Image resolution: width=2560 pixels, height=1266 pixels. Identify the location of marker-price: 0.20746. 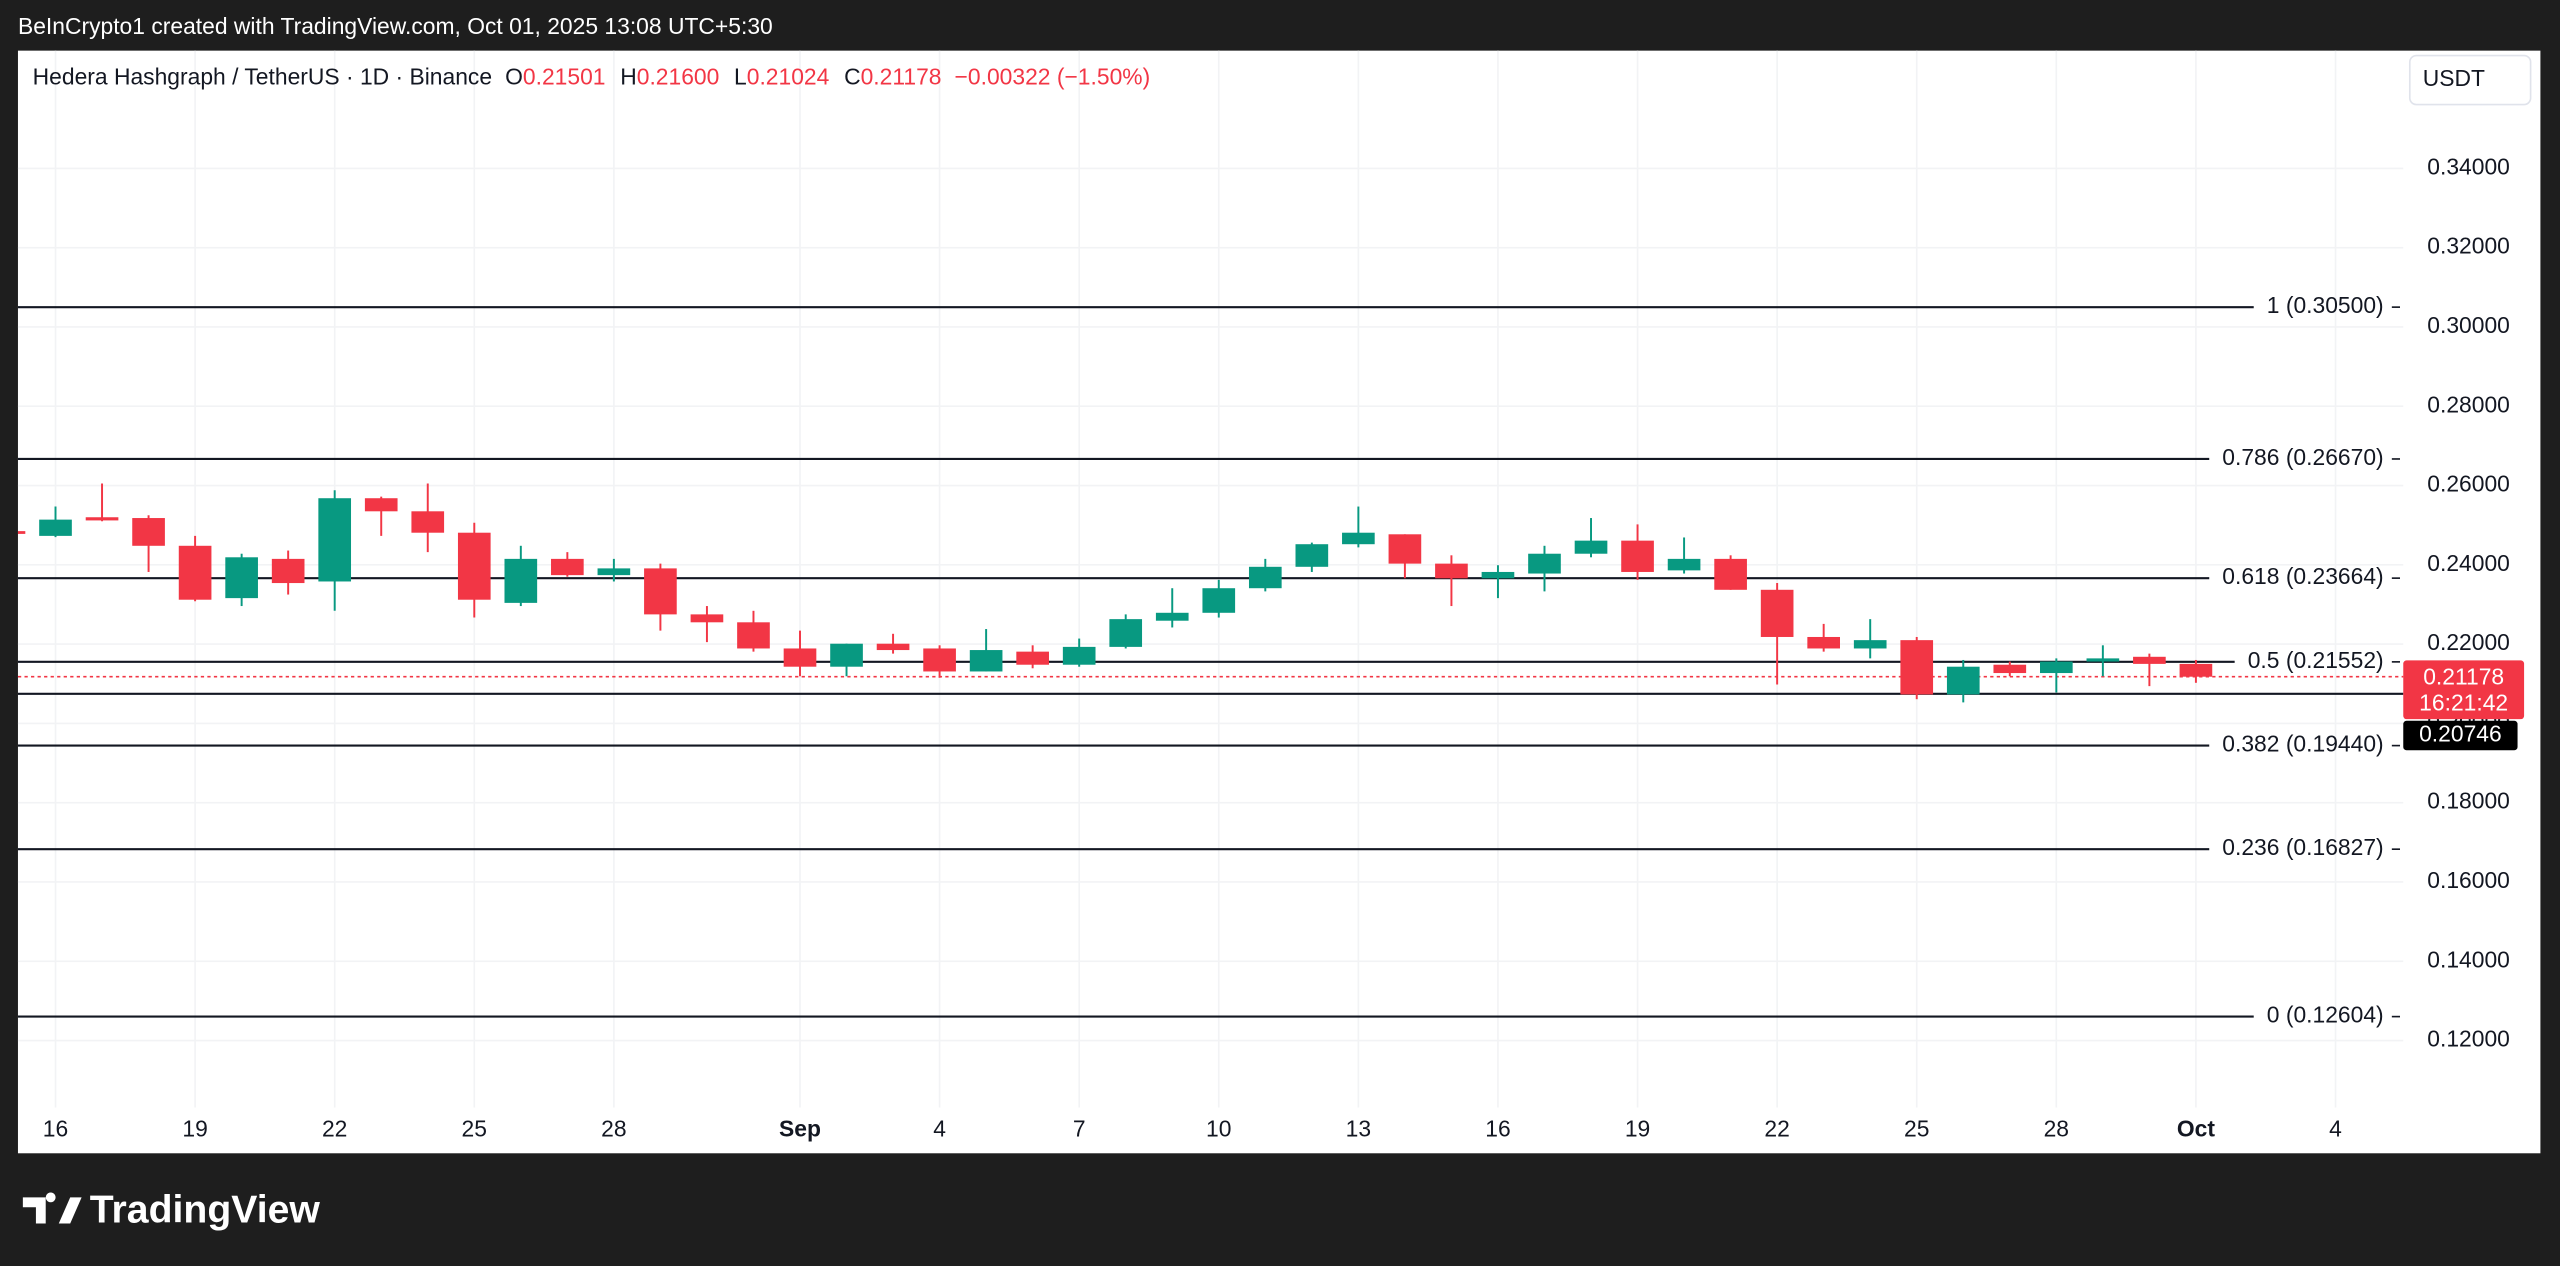
(2460, 734).